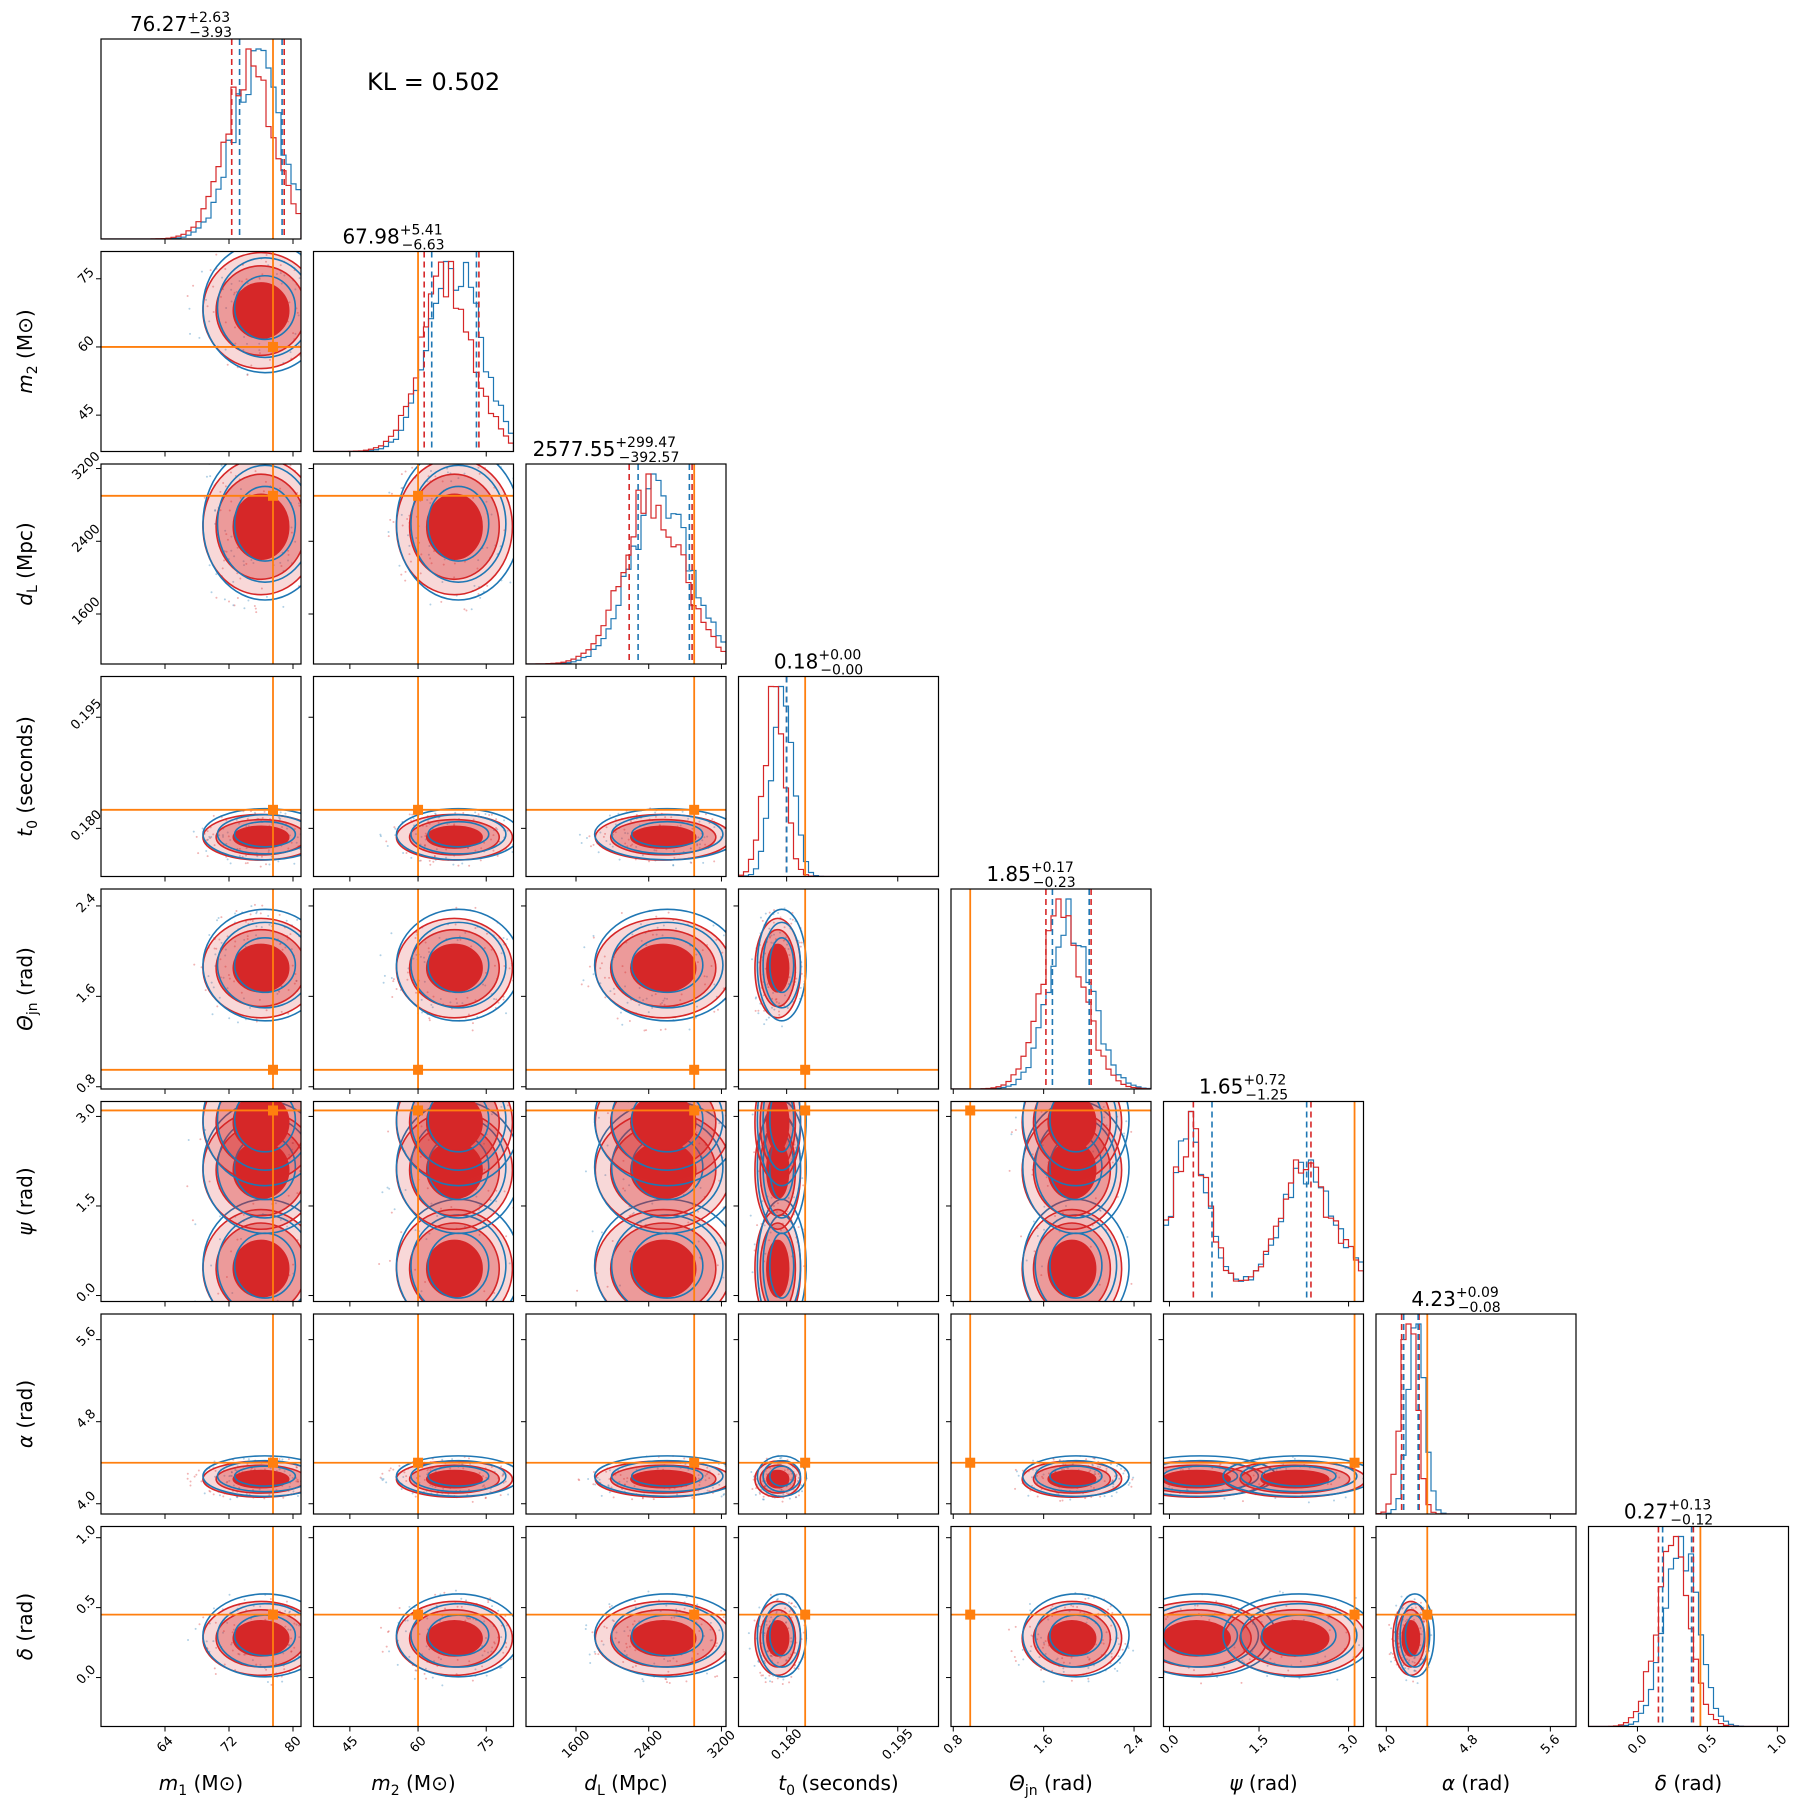 The width and height of the screenshot is (1809, 1809). I want to click on y-axis-label-alpha-unit: (rad), so click(25, 1407).